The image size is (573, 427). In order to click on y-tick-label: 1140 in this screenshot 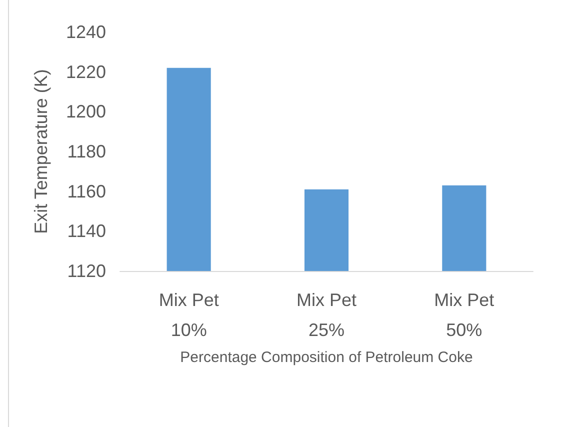, I will do `click(86, 231)`.